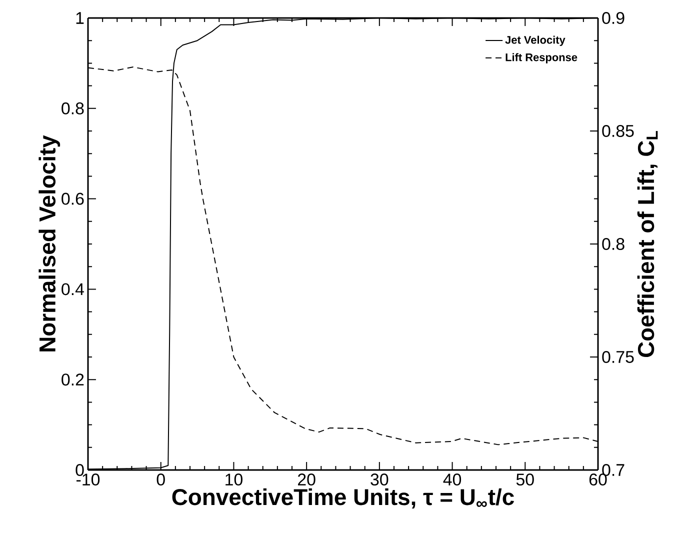  I want to click on y2-tick-label: 0.9, so click(613, 18).